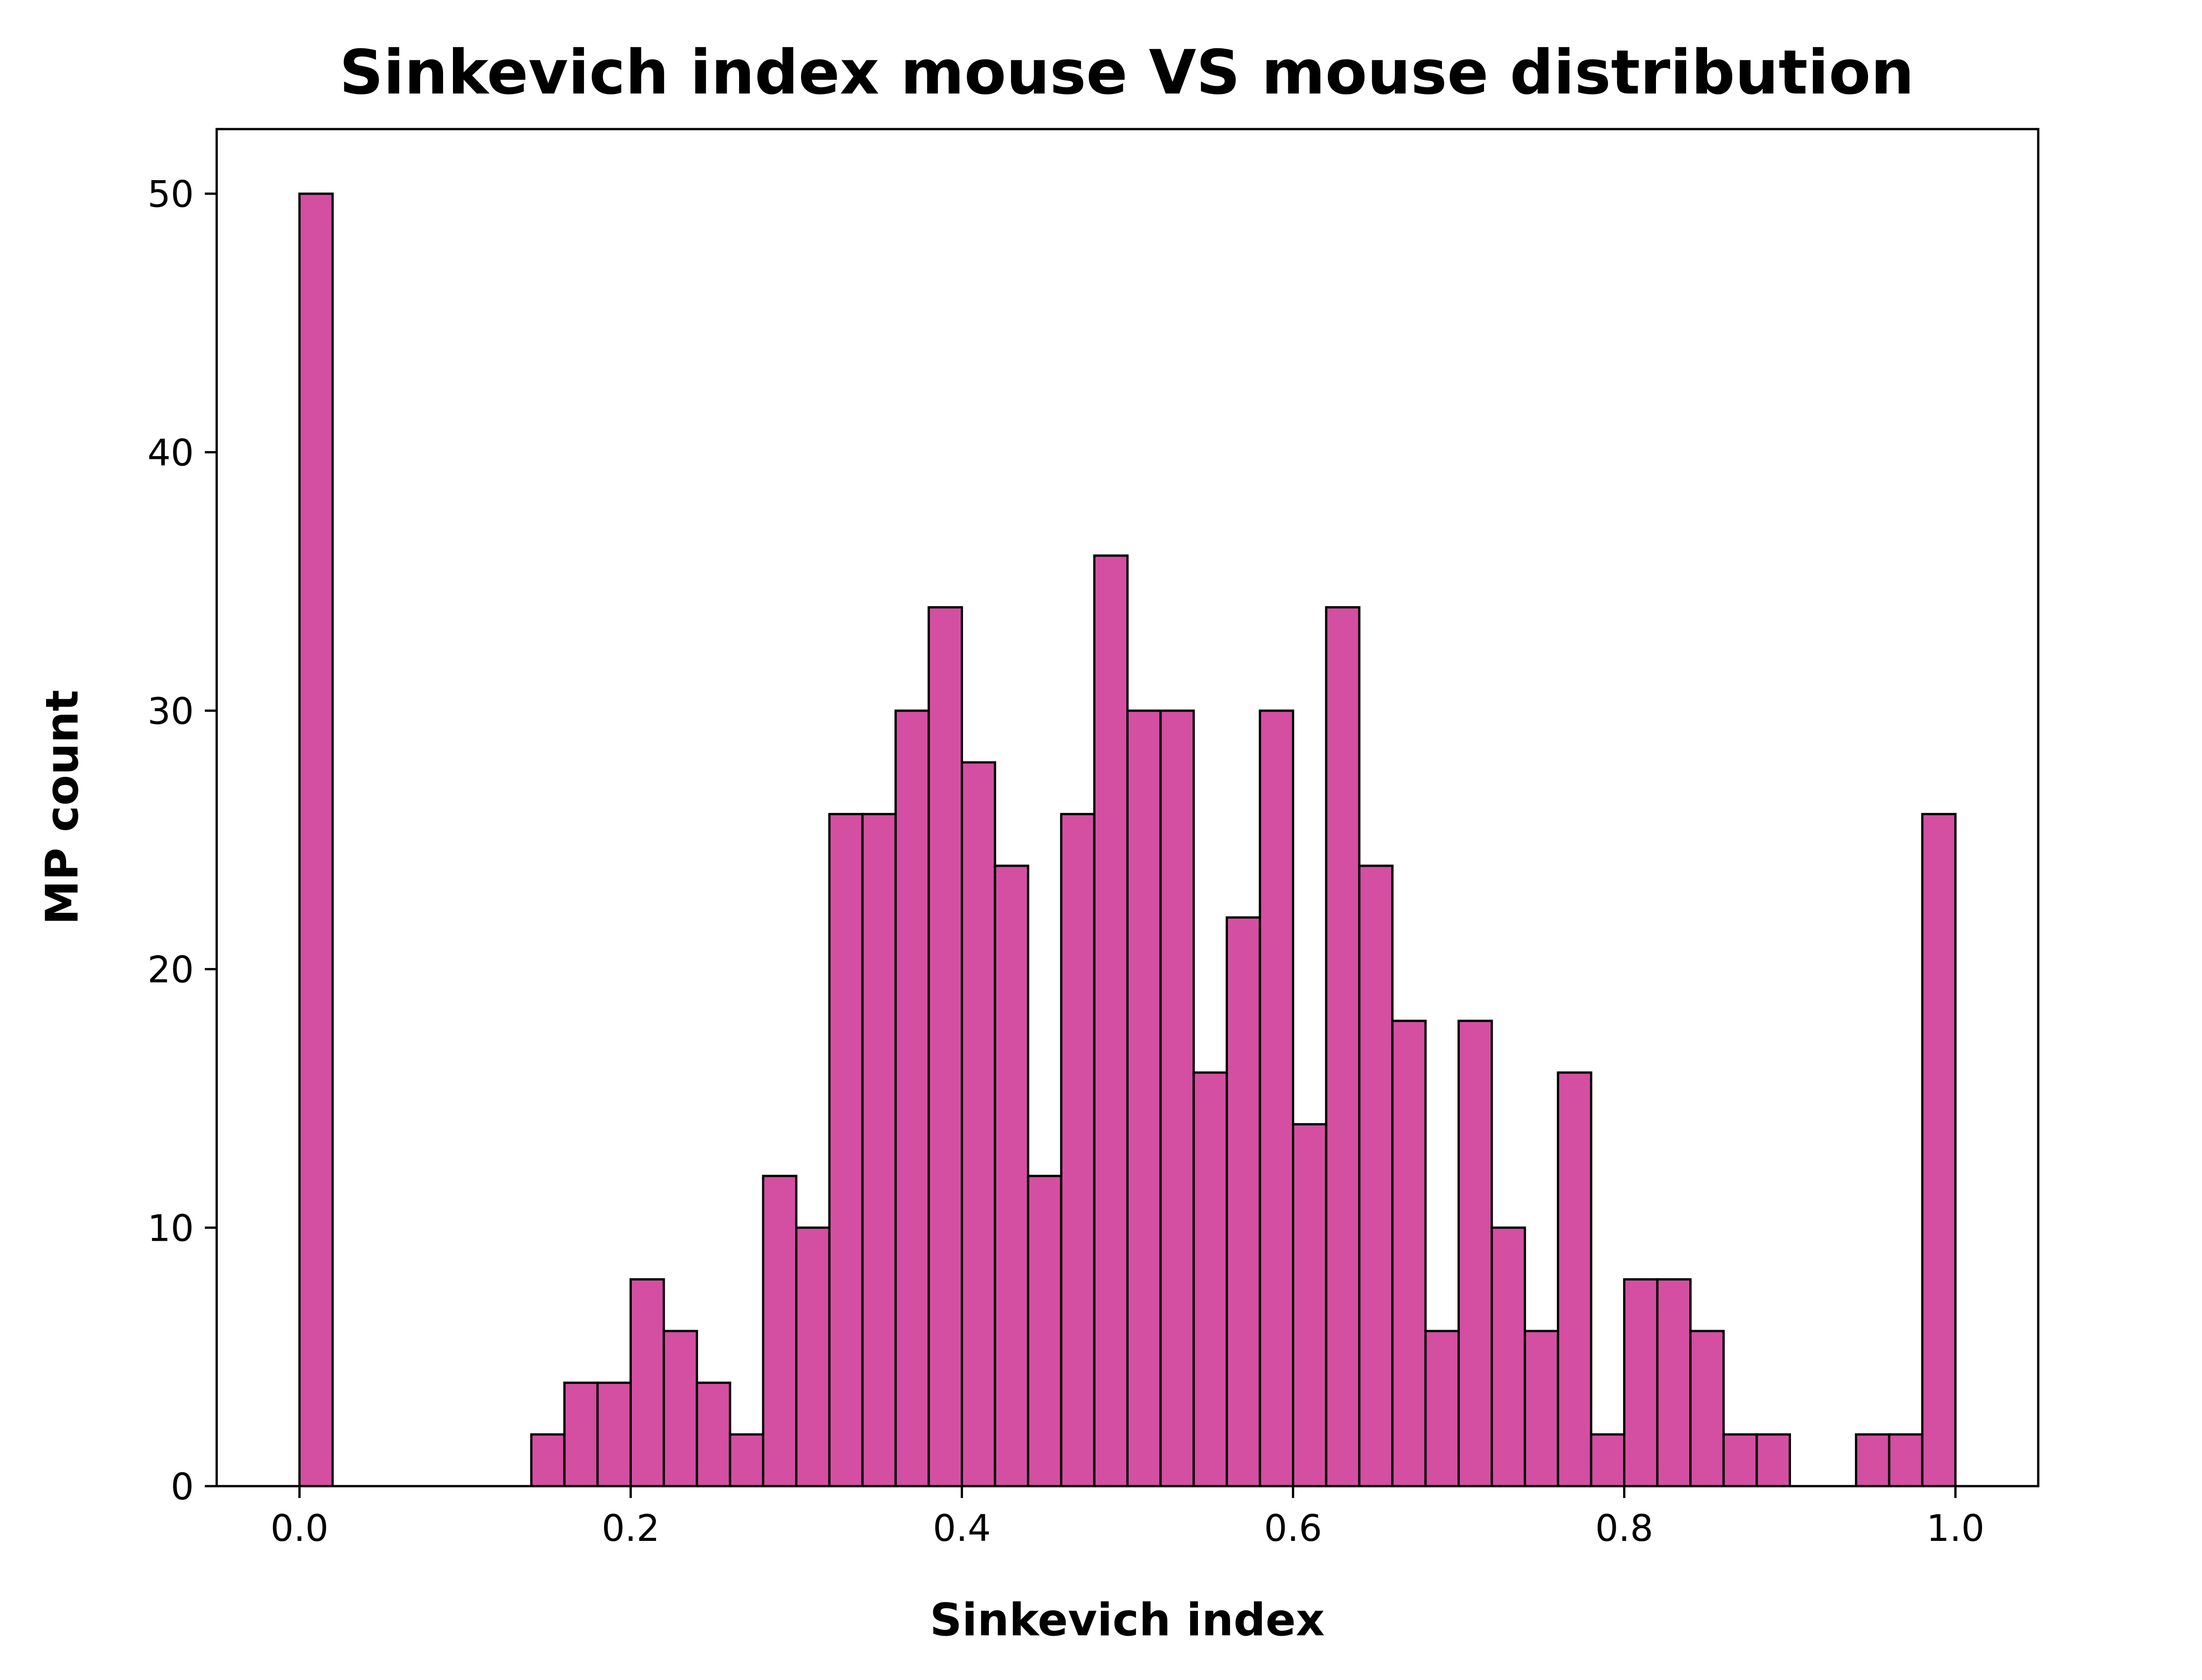 The image size is (2202, 1680). I want to click on x-tick-label: 1.0, so click(1955, 1528).